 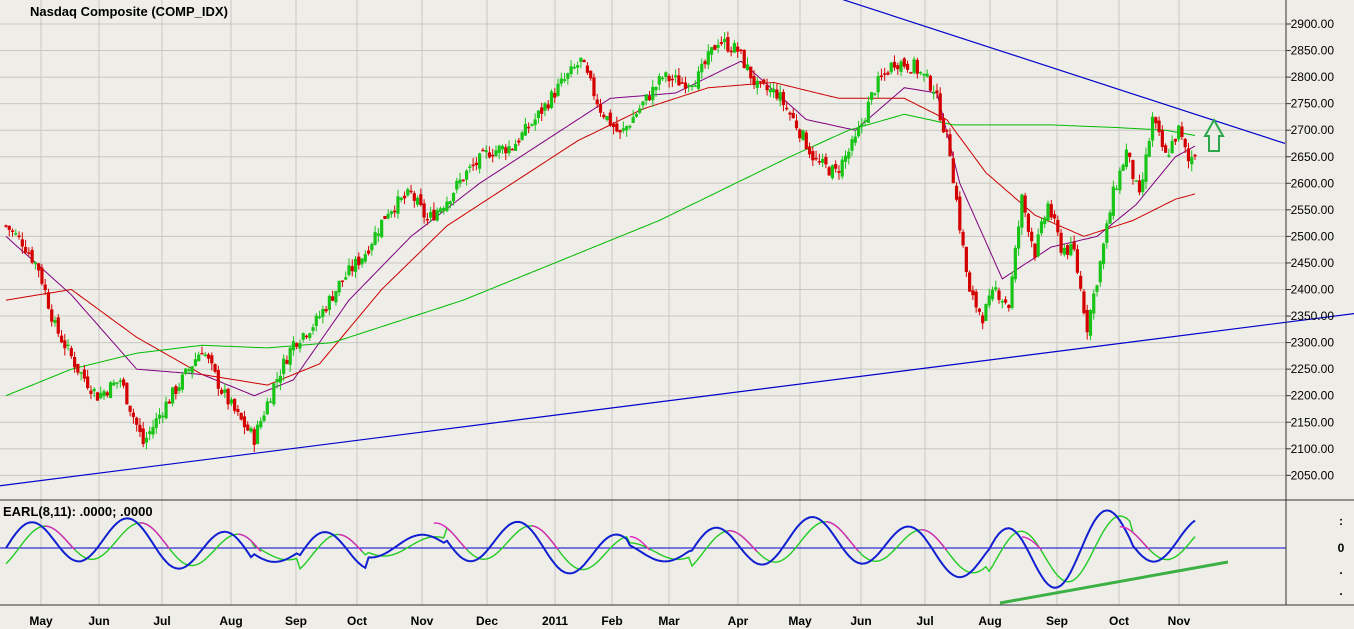 What do you see at coordinates (1341, 548) in the screenshot?
I see `indicator-tick-label: 0` at bounding box center [1341, 548].